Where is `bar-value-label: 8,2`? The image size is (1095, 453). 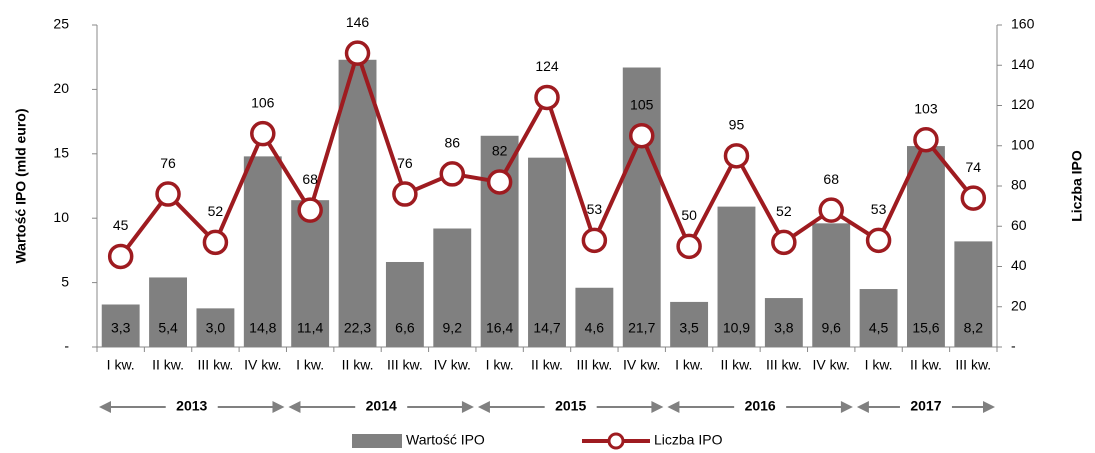 bar-value-label: 8,2 is located at coordinates (974, 328).